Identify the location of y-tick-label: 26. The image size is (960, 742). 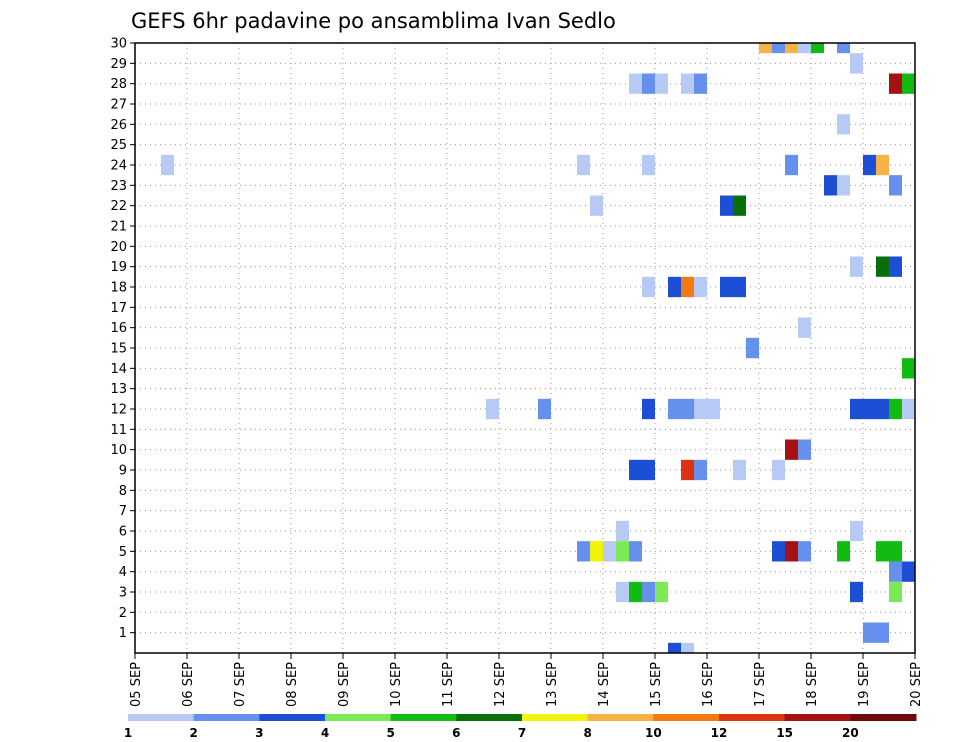
(118, 125).